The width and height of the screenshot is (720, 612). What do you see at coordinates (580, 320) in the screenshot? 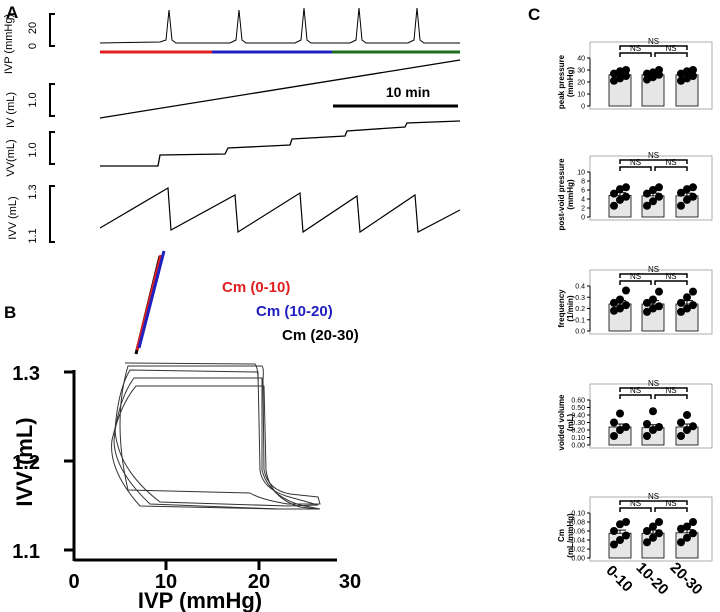
I see `y-tick-label: 0.1` at bounding box center [580, 320].